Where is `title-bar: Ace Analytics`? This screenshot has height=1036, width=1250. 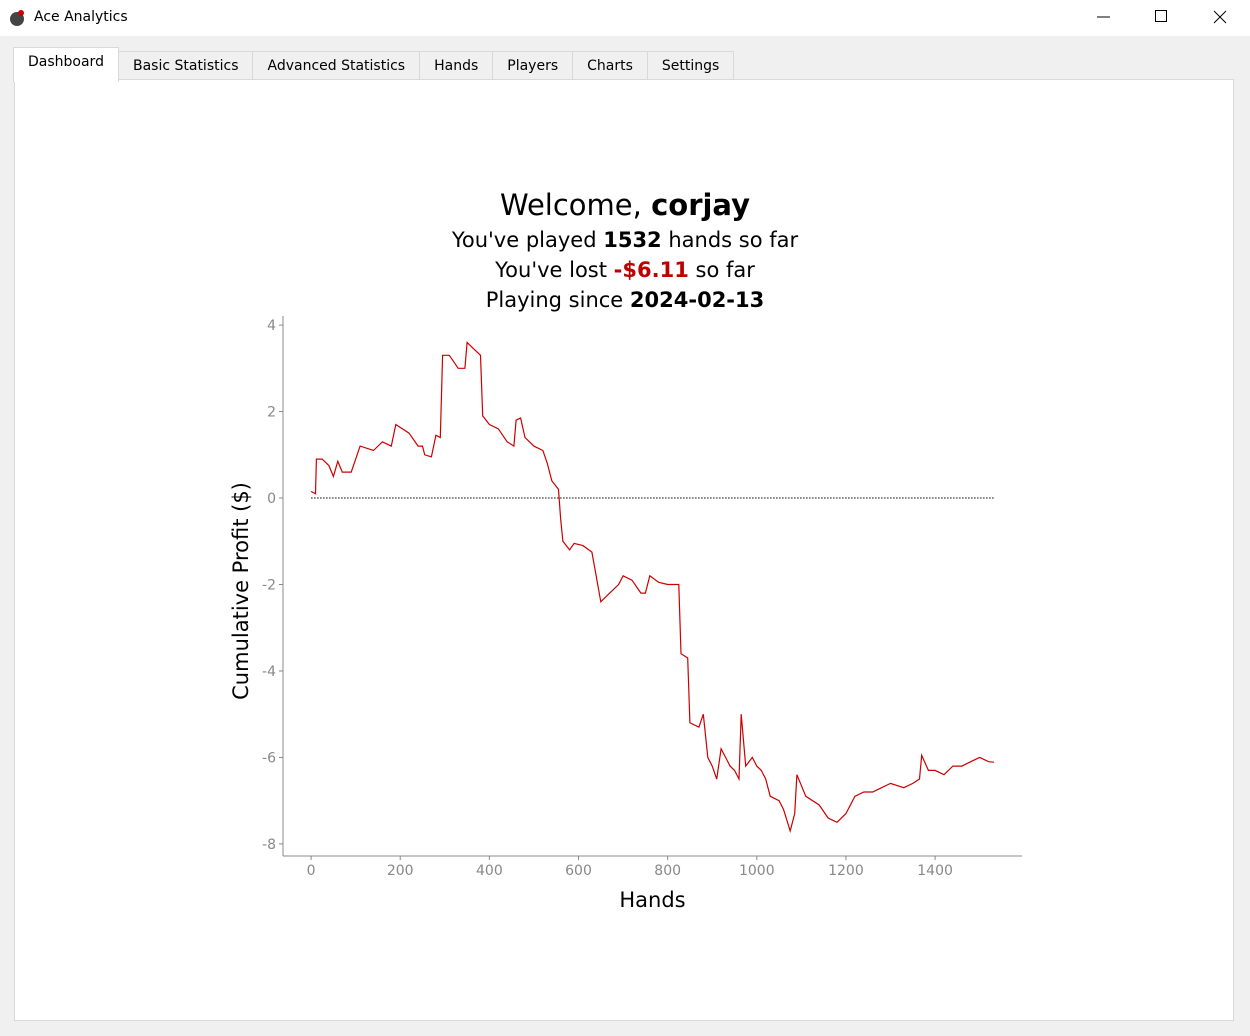
title-bar: Ace Analytics is located at coordinates (625, 18).